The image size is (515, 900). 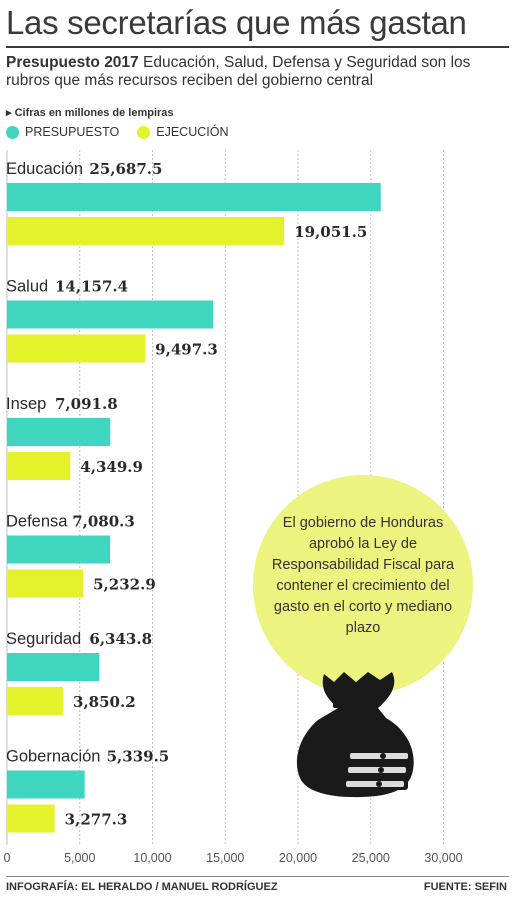 What do you see at coordinates (192, 132) in the screenshot?
I see `legend-label-ejecucion: EJECUCIÓN` at bounding box center [192, 132].